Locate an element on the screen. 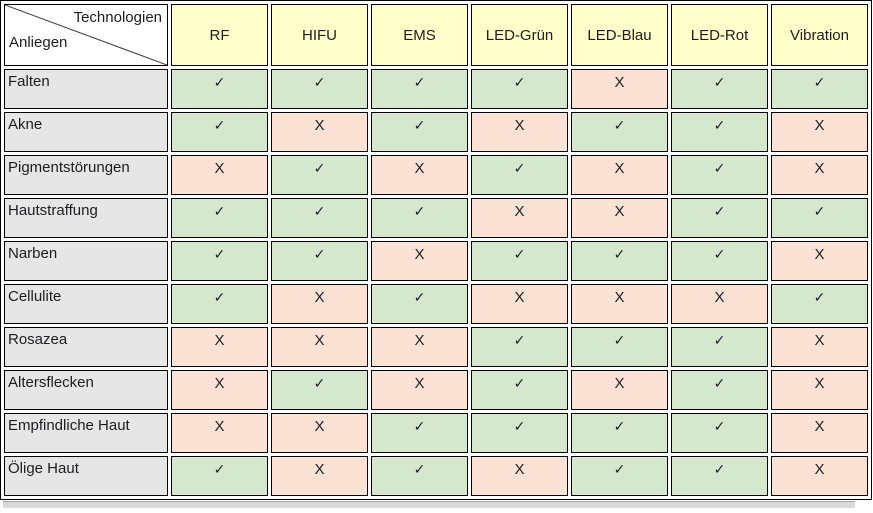 The image size is (873, 513). row-label: Falten is located at coordinates (86, 89).